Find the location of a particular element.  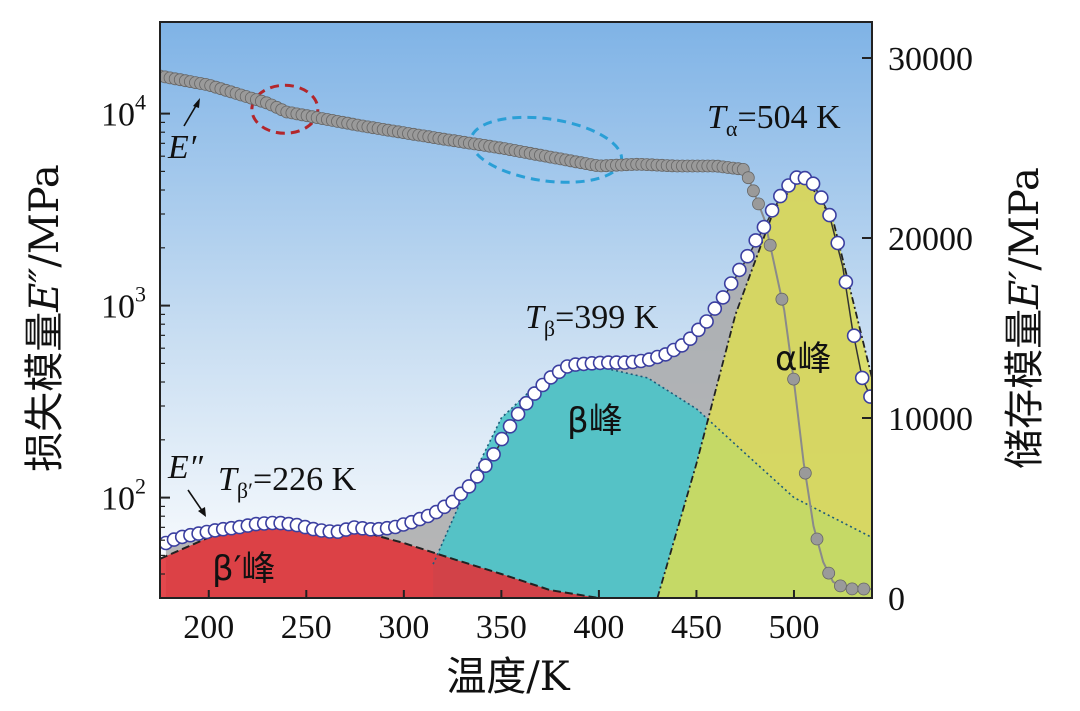

e-double-prime-label: E″ is located at coordinates (185, 467).